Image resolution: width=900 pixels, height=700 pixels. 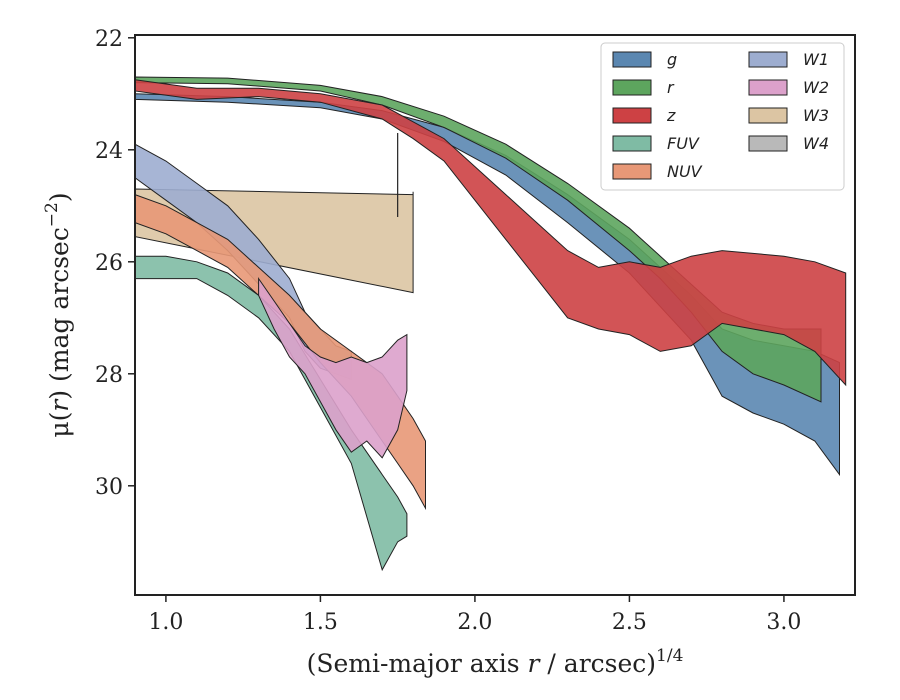 I want to click on x-tick-label: 2.5, so click(x=629, y=622).